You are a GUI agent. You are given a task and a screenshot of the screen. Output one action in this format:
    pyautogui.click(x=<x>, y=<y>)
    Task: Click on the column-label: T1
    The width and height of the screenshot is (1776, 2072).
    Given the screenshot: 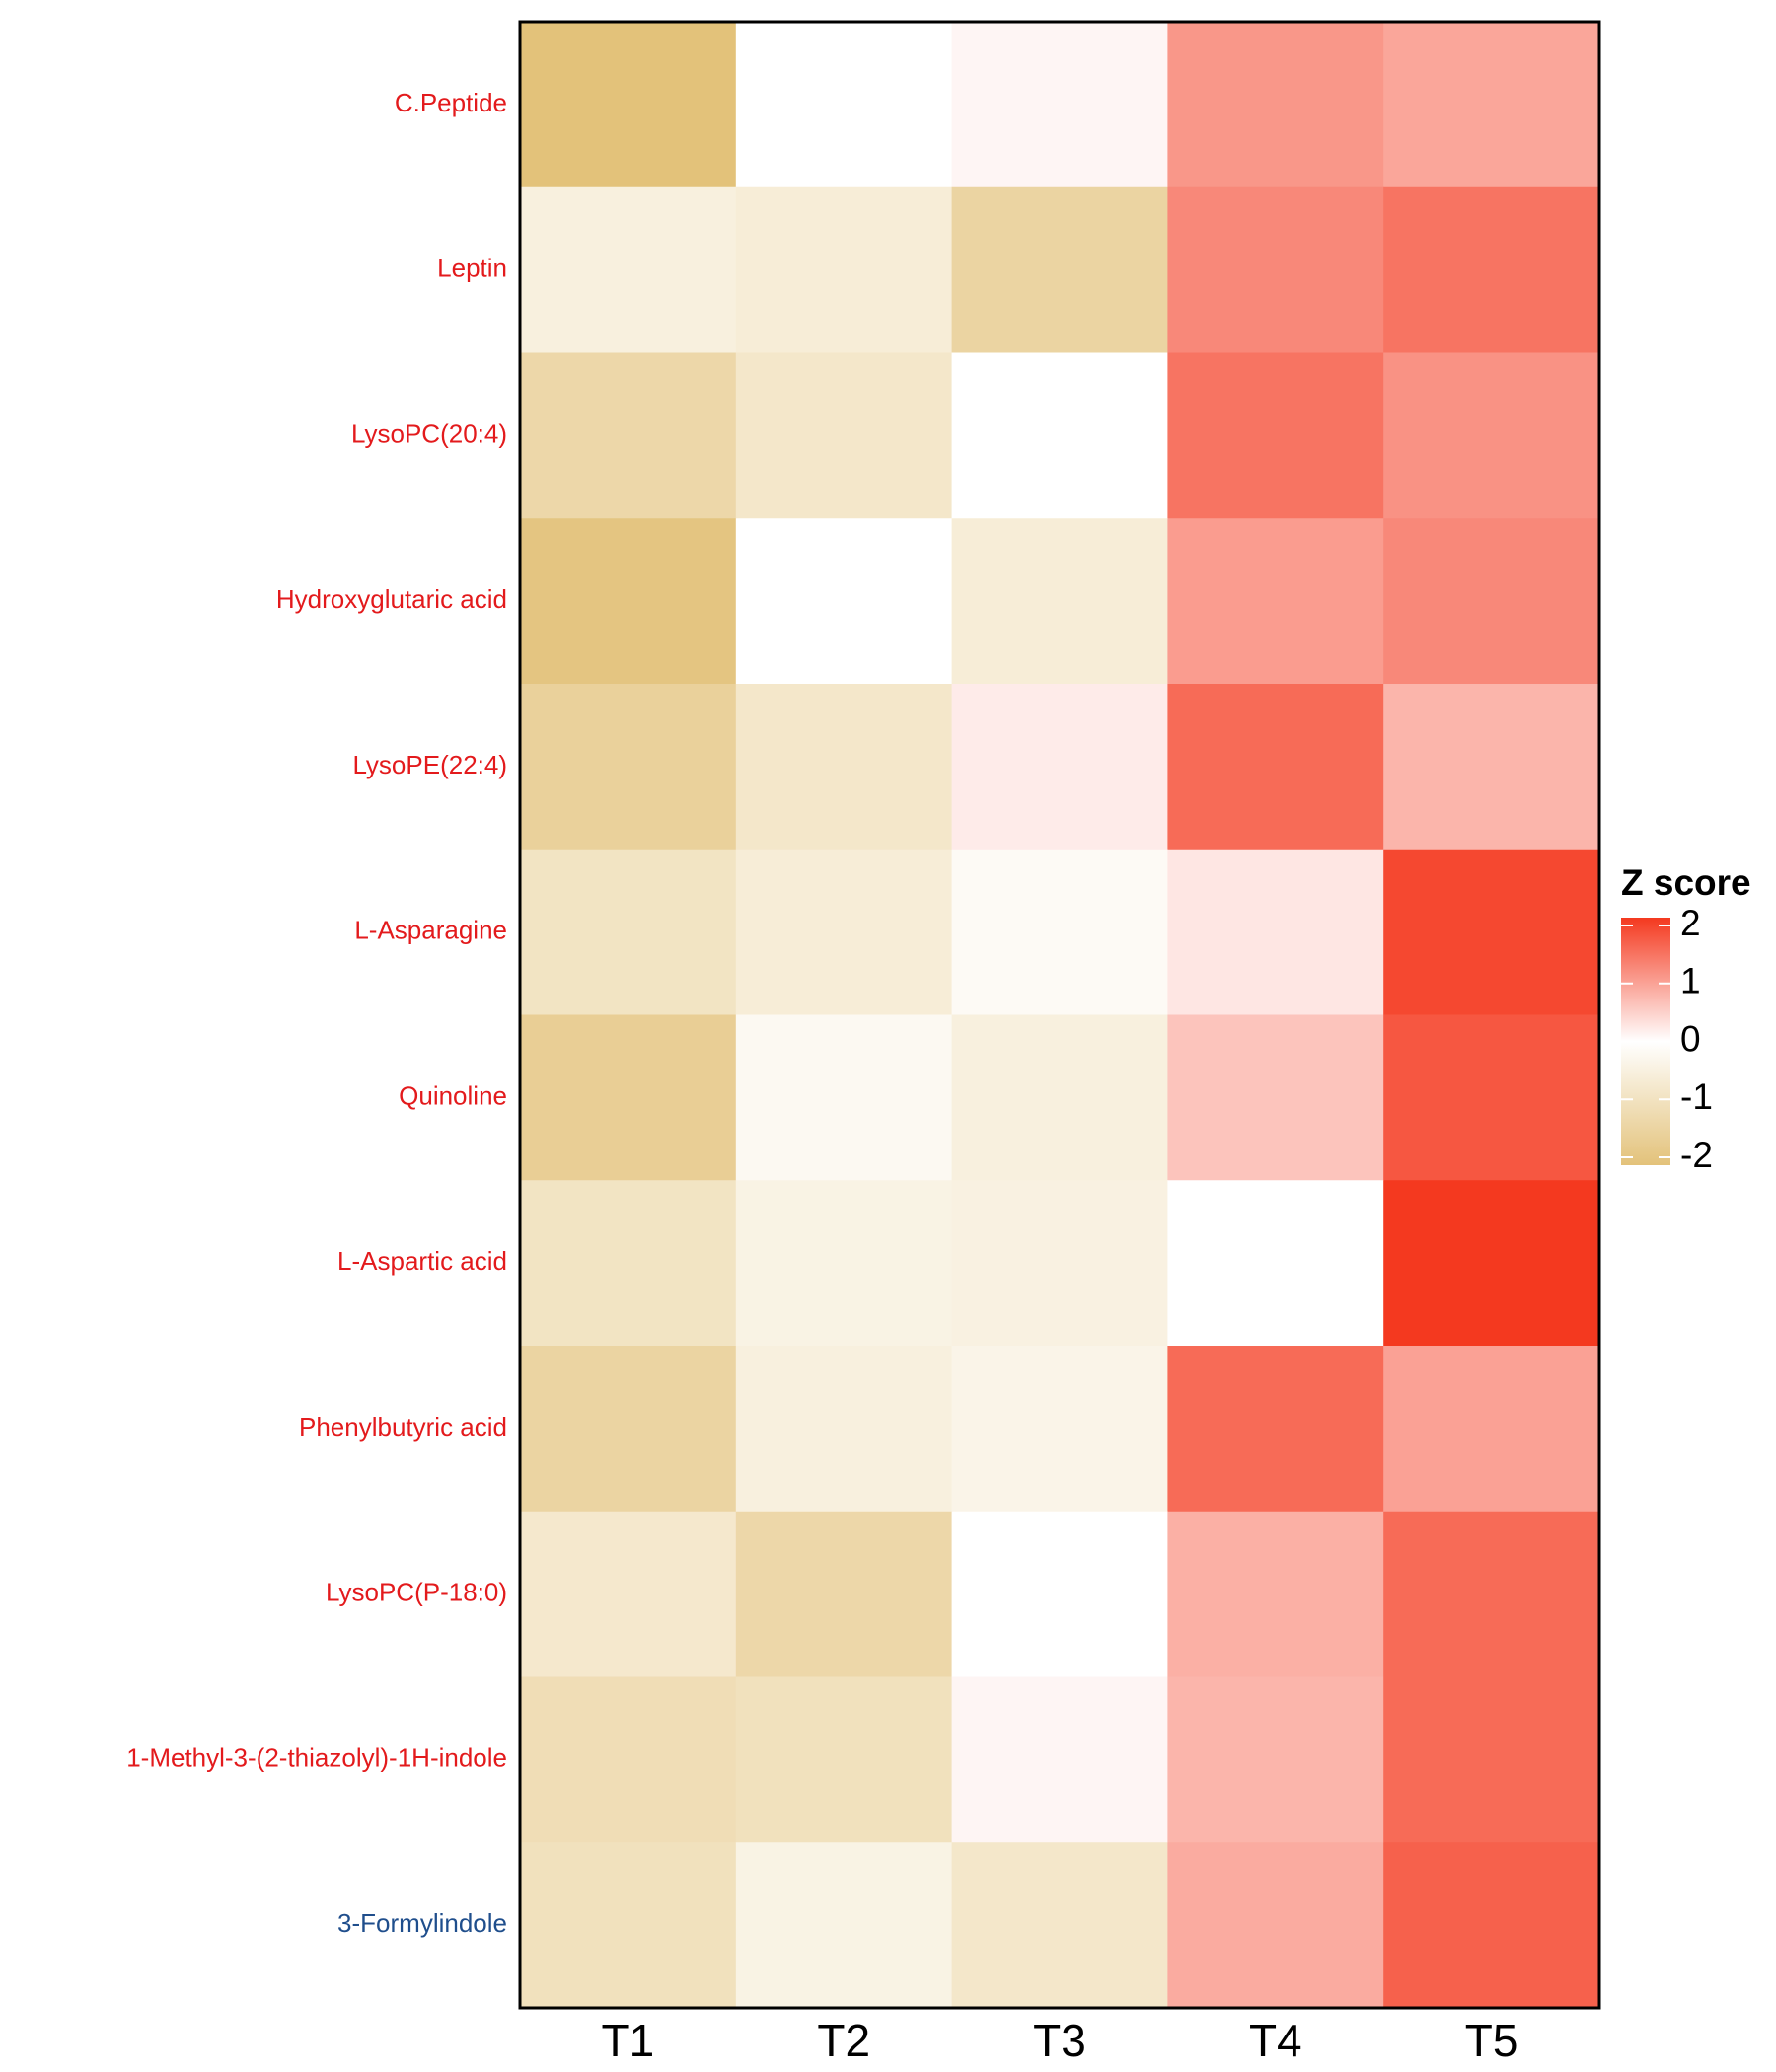 What is the action you would take?
    pyautogui.click(x=629, y=2041)
    